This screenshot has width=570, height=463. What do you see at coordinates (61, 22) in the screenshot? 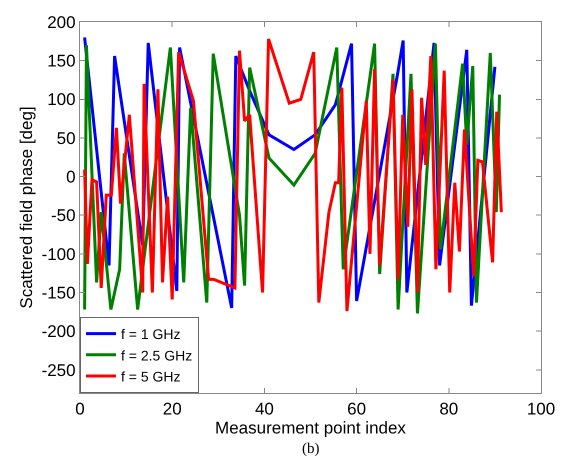
I see `y-tick-label: 200` at bounding box center [61, 22].